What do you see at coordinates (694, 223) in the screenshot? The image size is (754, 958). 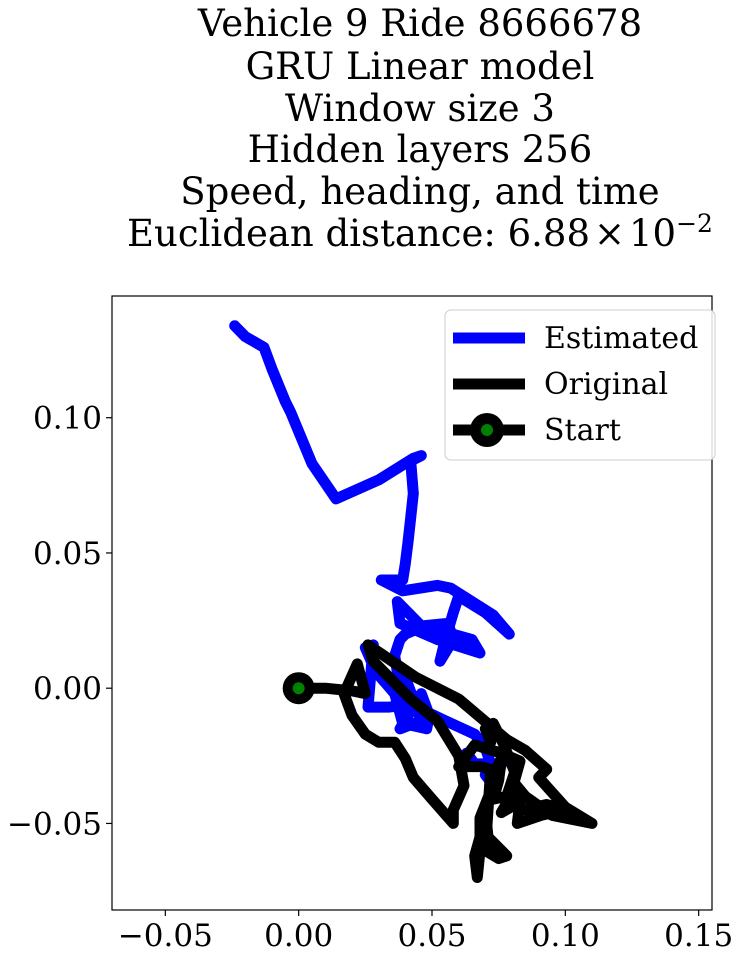 I see `title-distance-exponent: −2` at bounding box center [694, 223].